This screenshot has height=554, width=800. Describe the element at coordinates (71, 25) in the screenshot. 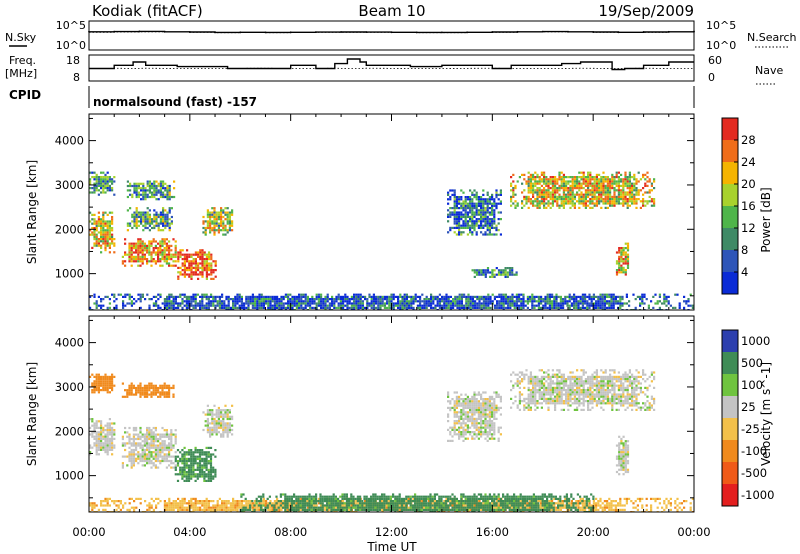

I see `noise-left-tick-top: 10^5` at that location.